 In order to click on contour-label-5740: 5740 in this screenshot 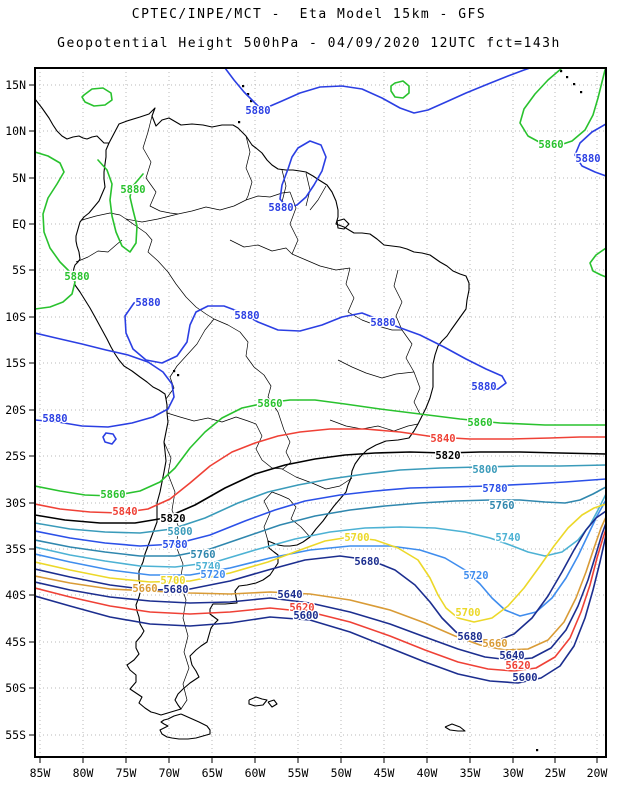, I will do `click(507, 538)`.